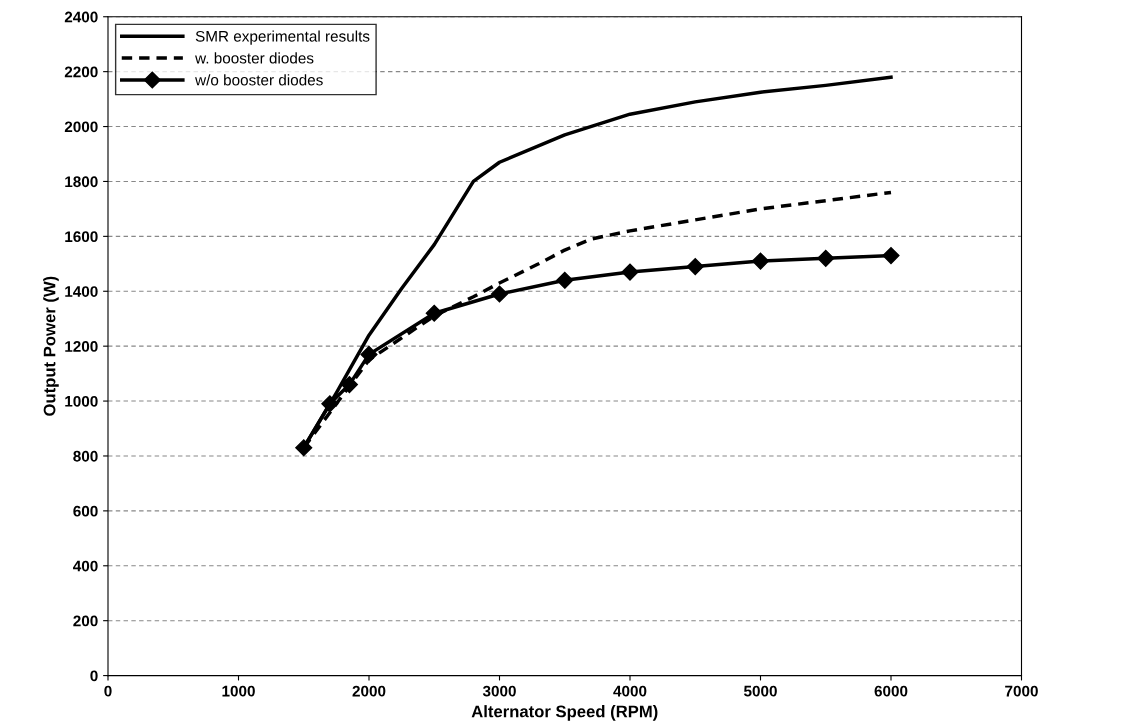 This screenshot has width=1125, height=728. I want to click on legend-label: SMR experimental results, so click(282, 37).